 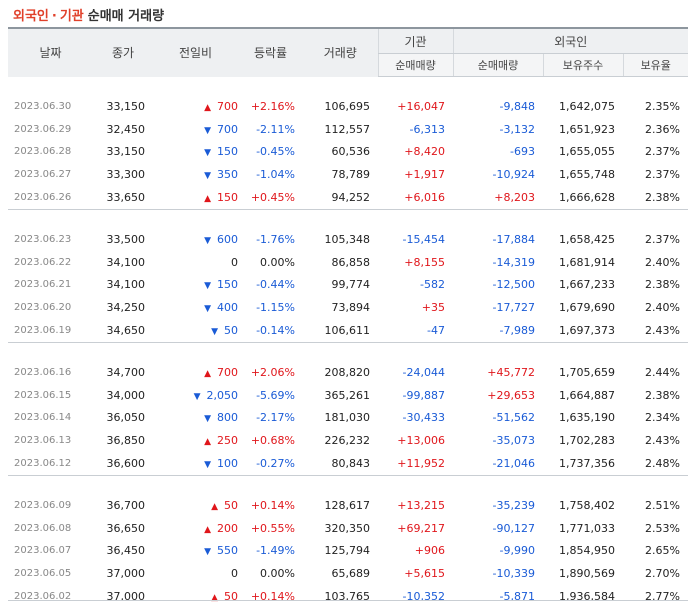 I want to click on inst-net-cell: +16,047, so click(x=415, y=106).